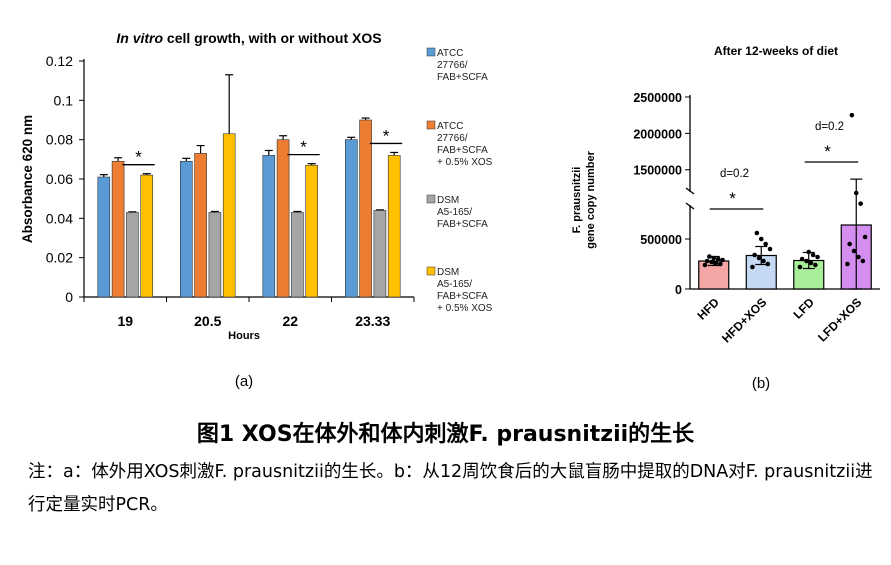 The height and width of the screenshot is (565, 891). What do you see at coordinates (27, 179) in the screenshot?
I see `chart-a-y-label: Absorbance 620 nm` at bounding box center [27, 179].